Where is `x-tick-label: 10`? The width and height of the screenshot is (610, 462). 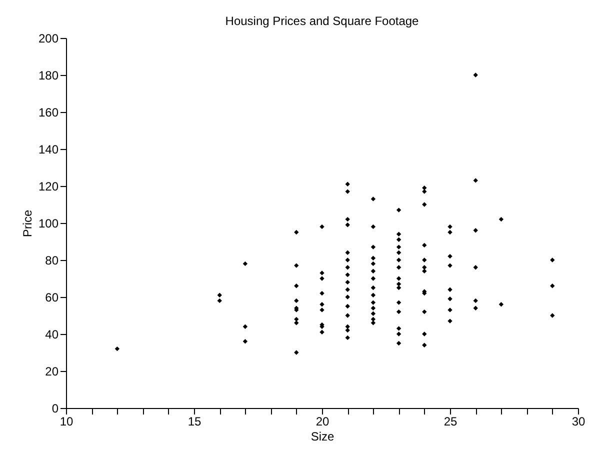 x-tick-label: 10 is located at coordinates (67, 421).